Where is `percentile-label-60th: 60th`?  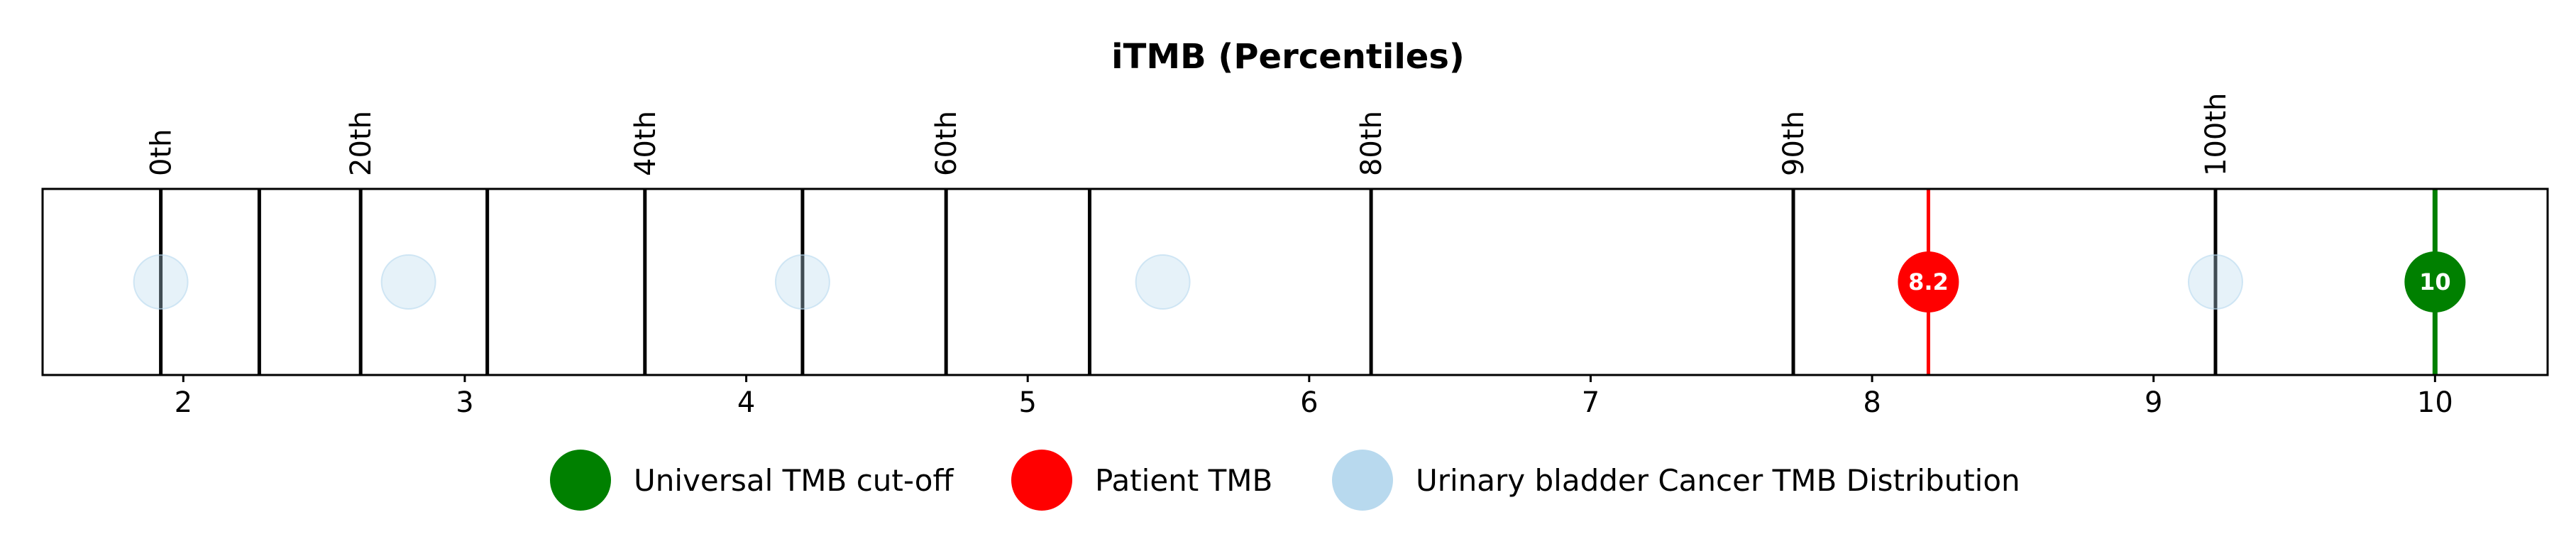
percentile-label-60th: 60th is located at coordinates (946, 144).